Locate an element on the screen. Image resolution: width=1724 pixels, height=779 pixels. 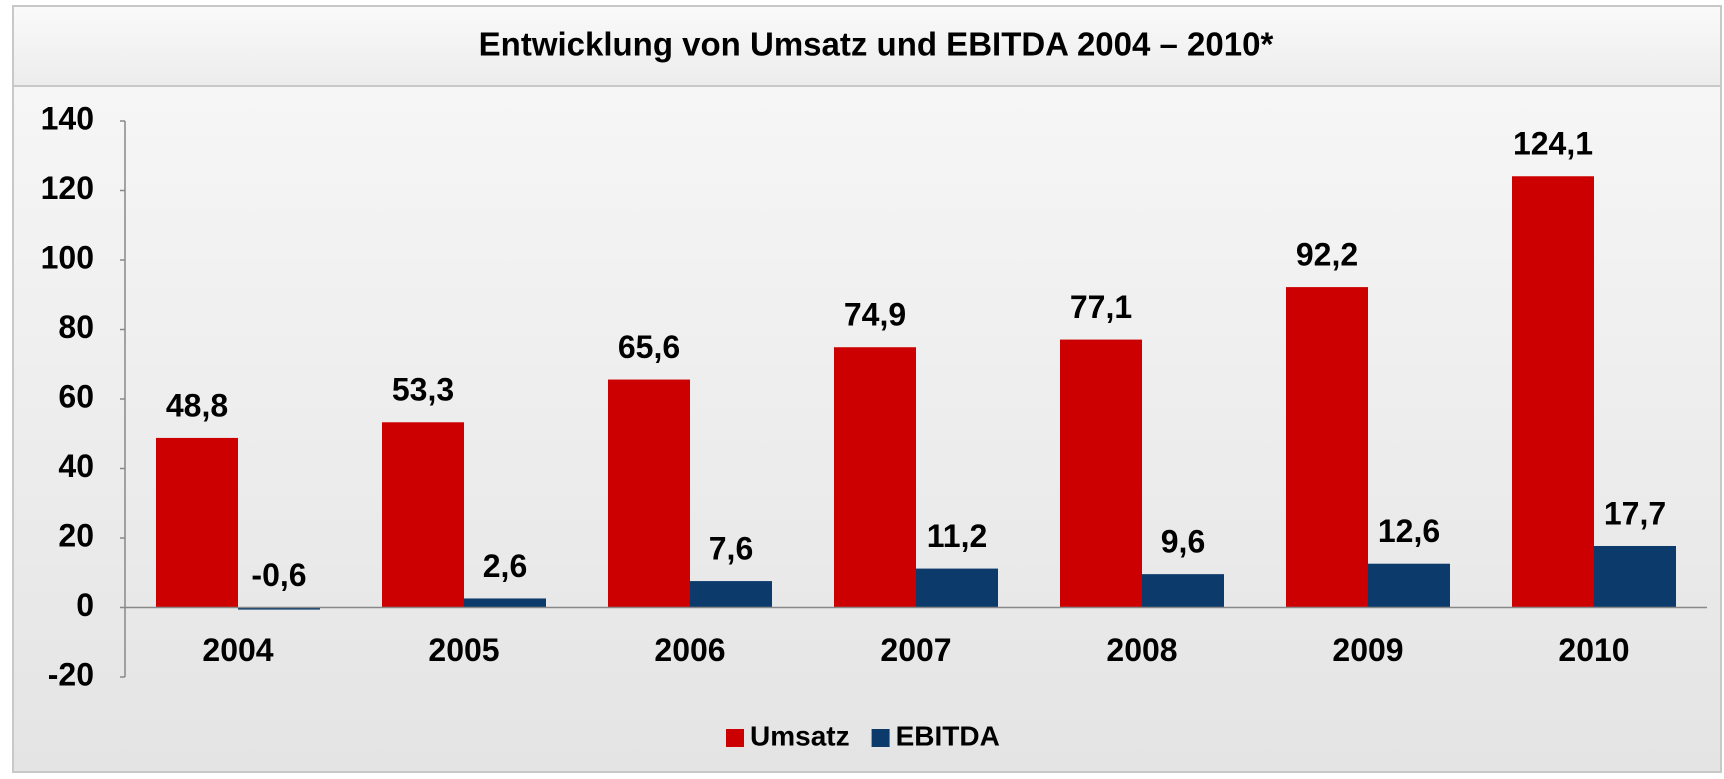
title-bar is located at coordinates (867, 46).